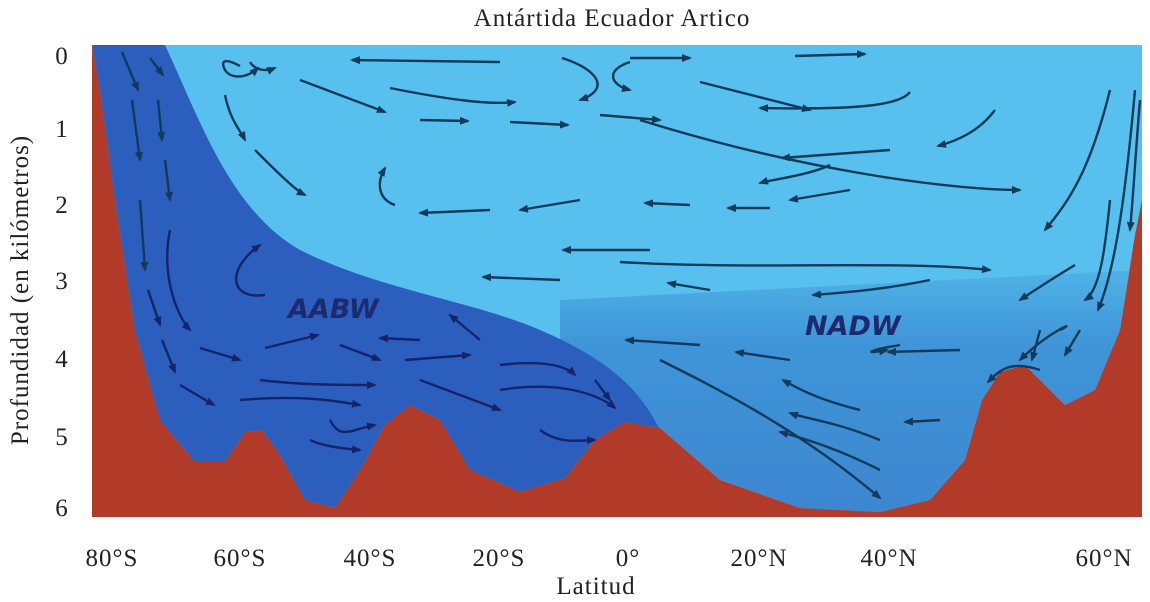  Describe the element at coordinates (370, 558) in the screenshot. I see `x-tick-label: 40°S` at that location.